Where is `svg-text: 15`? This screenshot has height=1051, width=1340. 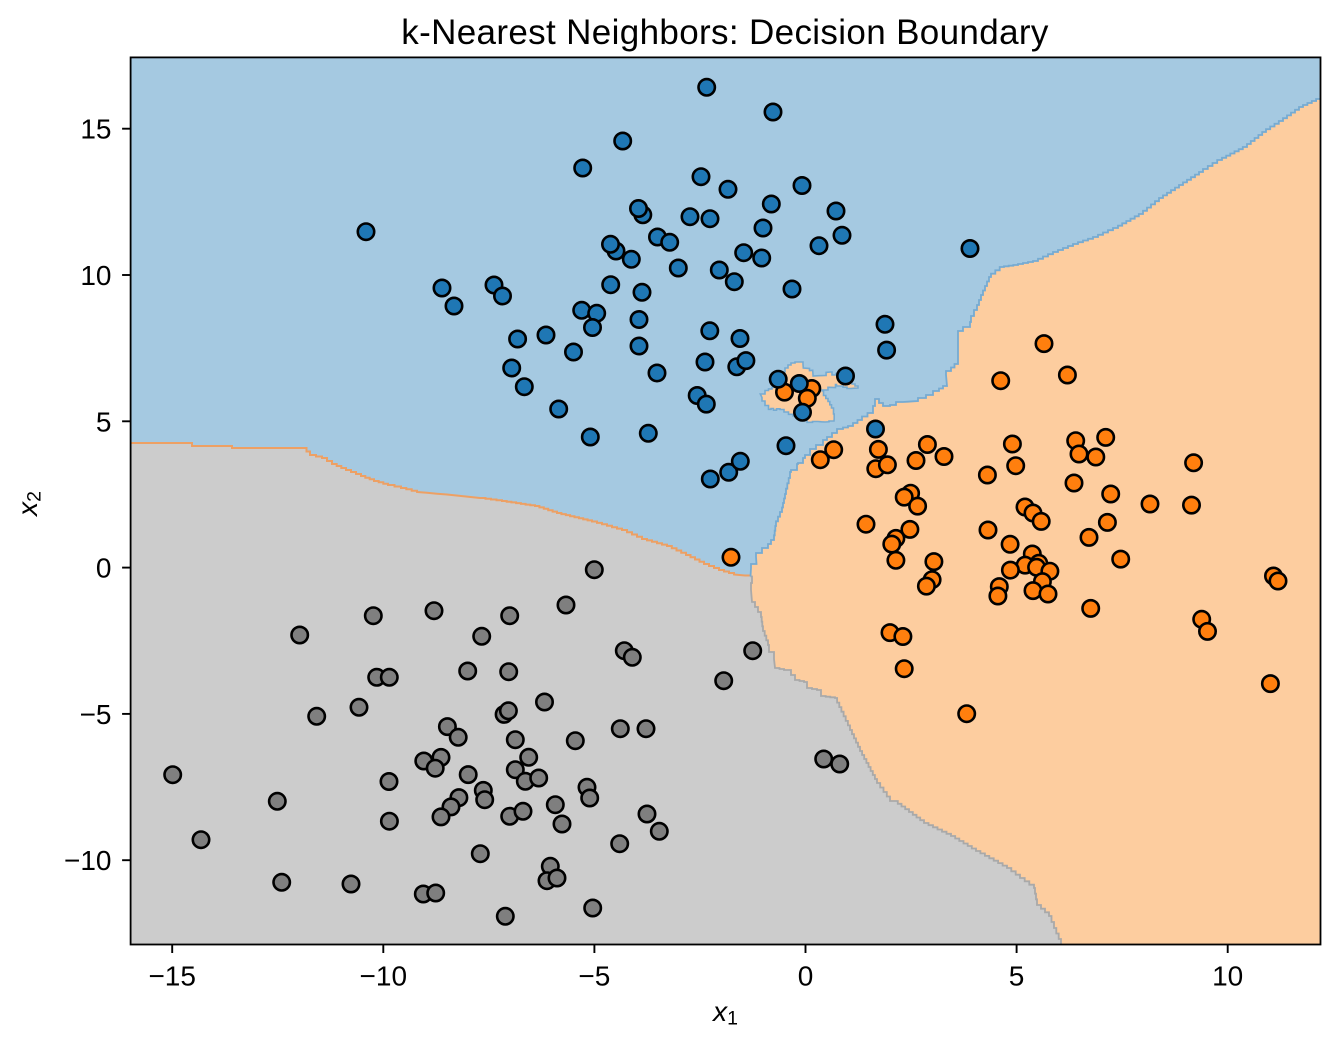 svg-text: 15 is located at coordinates (95, 129).